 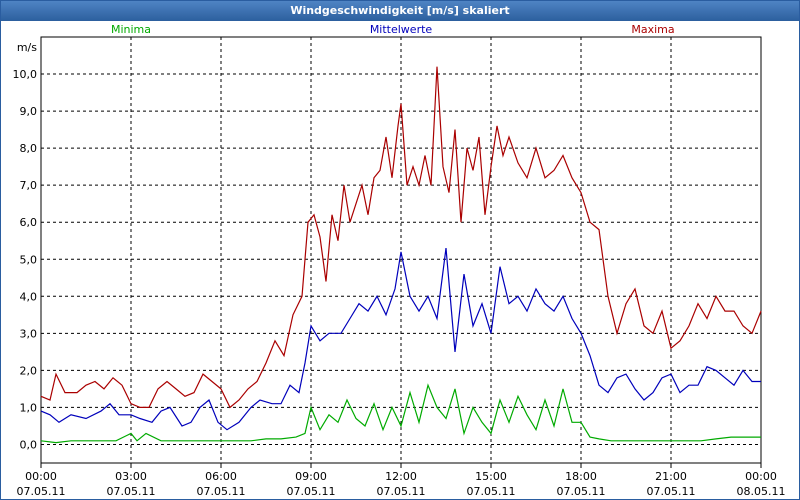 What do you see at coordinates (29, 296) in the screenshot?
I see `y-tick-label: 4,0` at bounding box center [29, 296].